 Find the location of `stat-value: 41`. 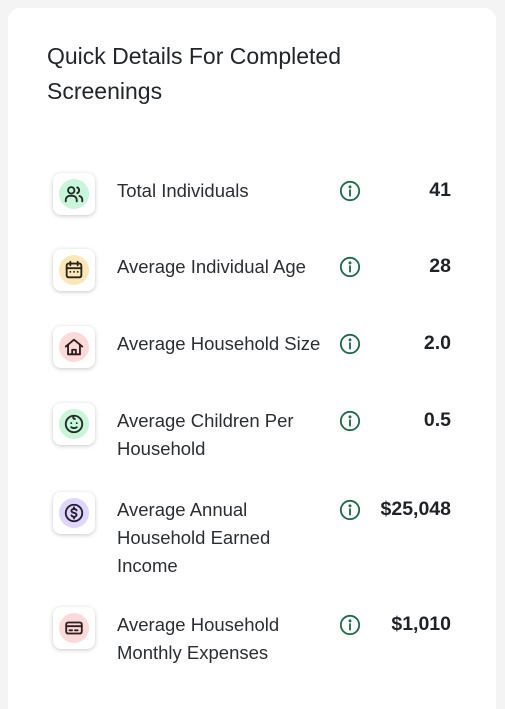

stat-value: 41 is located at coordinates (440, 190).